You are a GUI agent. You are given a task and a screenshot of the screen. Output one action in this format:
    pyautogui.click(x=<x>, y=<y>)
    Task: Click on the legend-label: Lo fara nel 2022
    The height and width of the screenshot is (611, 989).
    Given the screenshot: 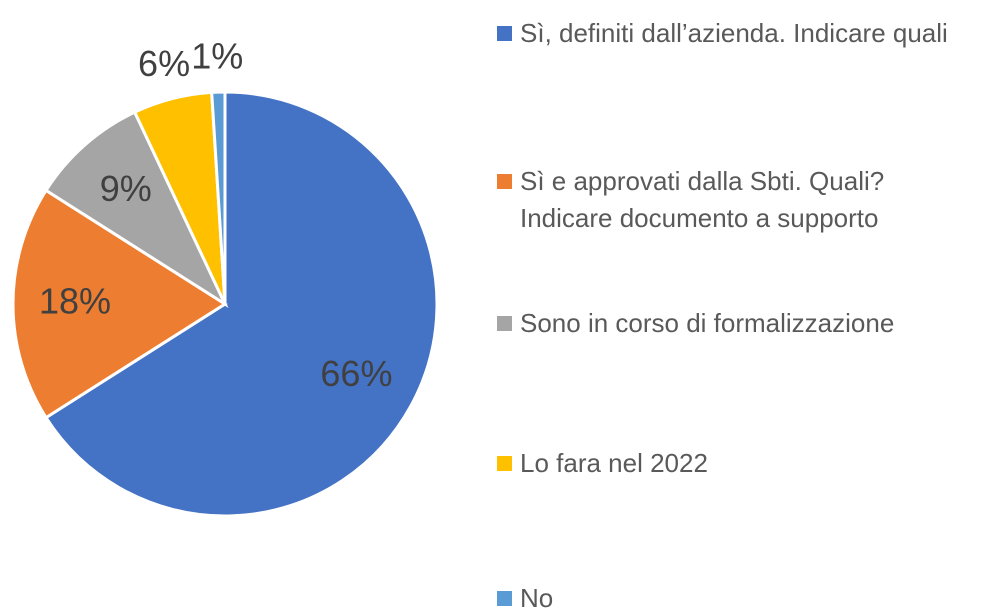 What is the action you would take?
    pyautogui.click(x=614, y=463)
    